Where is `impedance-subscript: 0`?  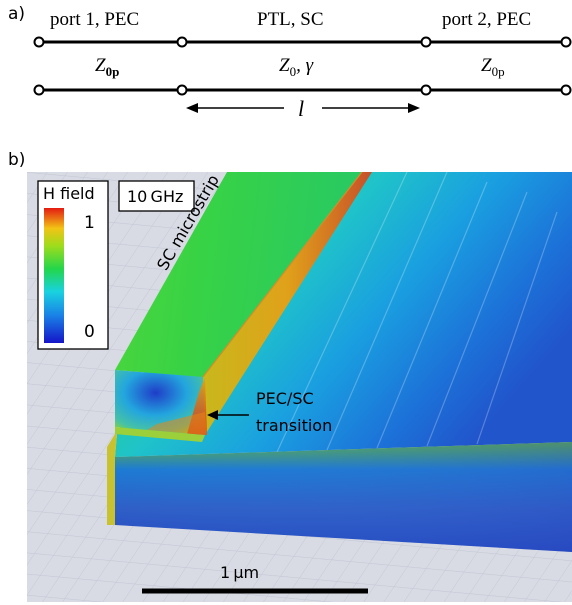
impedance-subscript: 0 is located at coordinates (293, 71).